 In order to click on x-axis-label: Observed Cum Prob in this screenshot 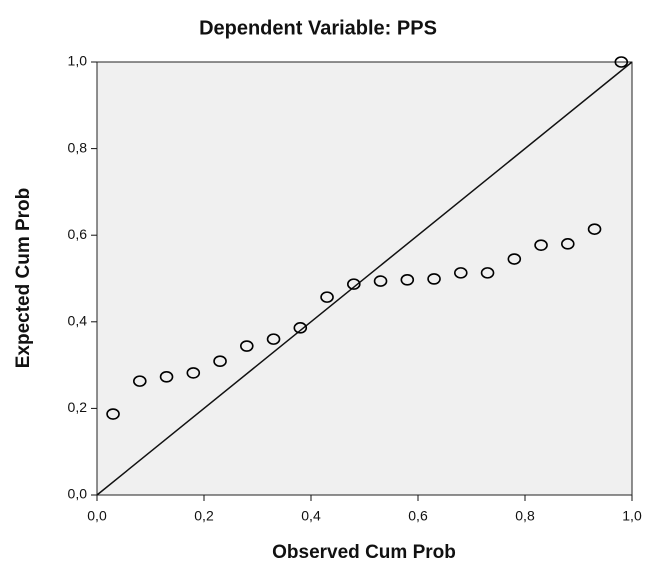, I will do `click(364, 552)`.